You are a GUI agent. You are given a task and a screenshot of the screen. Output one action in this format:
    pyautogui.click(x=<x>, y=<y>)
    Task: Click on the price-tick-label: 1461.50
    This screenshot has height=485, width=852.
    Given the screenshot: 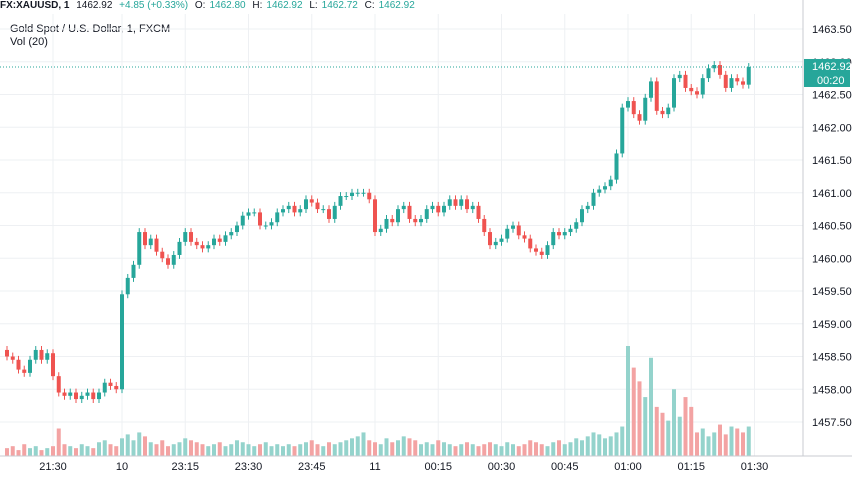 What is the action you would take?
    pyautogui.click(x=832, y=161)
    